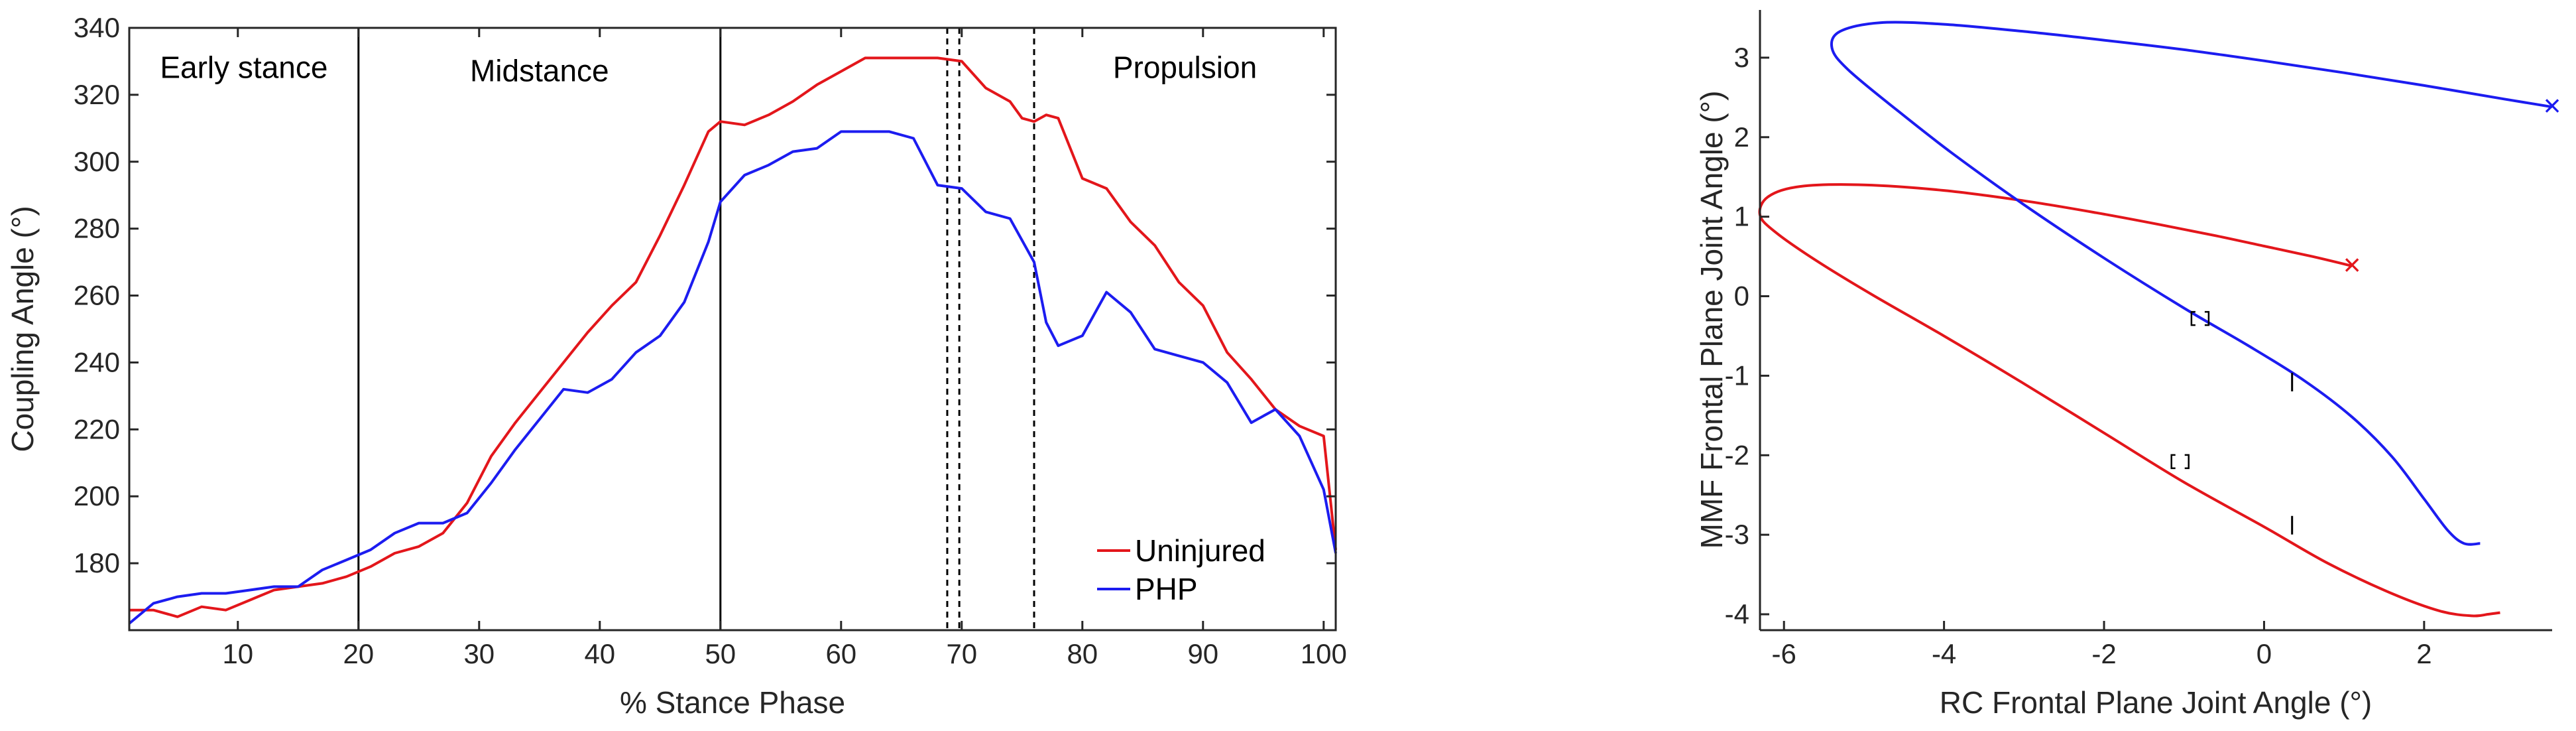 The height and width of the screenshot is (731, 2576). What do you see at coordinates (97, 161) in the screenshot?
I see `y-tick-label-300: 300` at bounding box center [97, 161].